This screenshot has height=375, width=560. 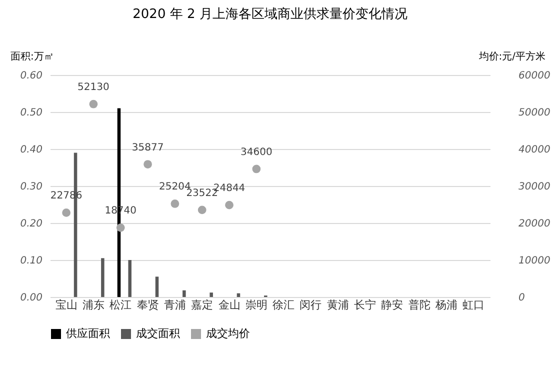 What do you see at coordinates (31, 113) in the screenshot?
I see `y-tick-label: 0.50` at bounding box center [31, 113].